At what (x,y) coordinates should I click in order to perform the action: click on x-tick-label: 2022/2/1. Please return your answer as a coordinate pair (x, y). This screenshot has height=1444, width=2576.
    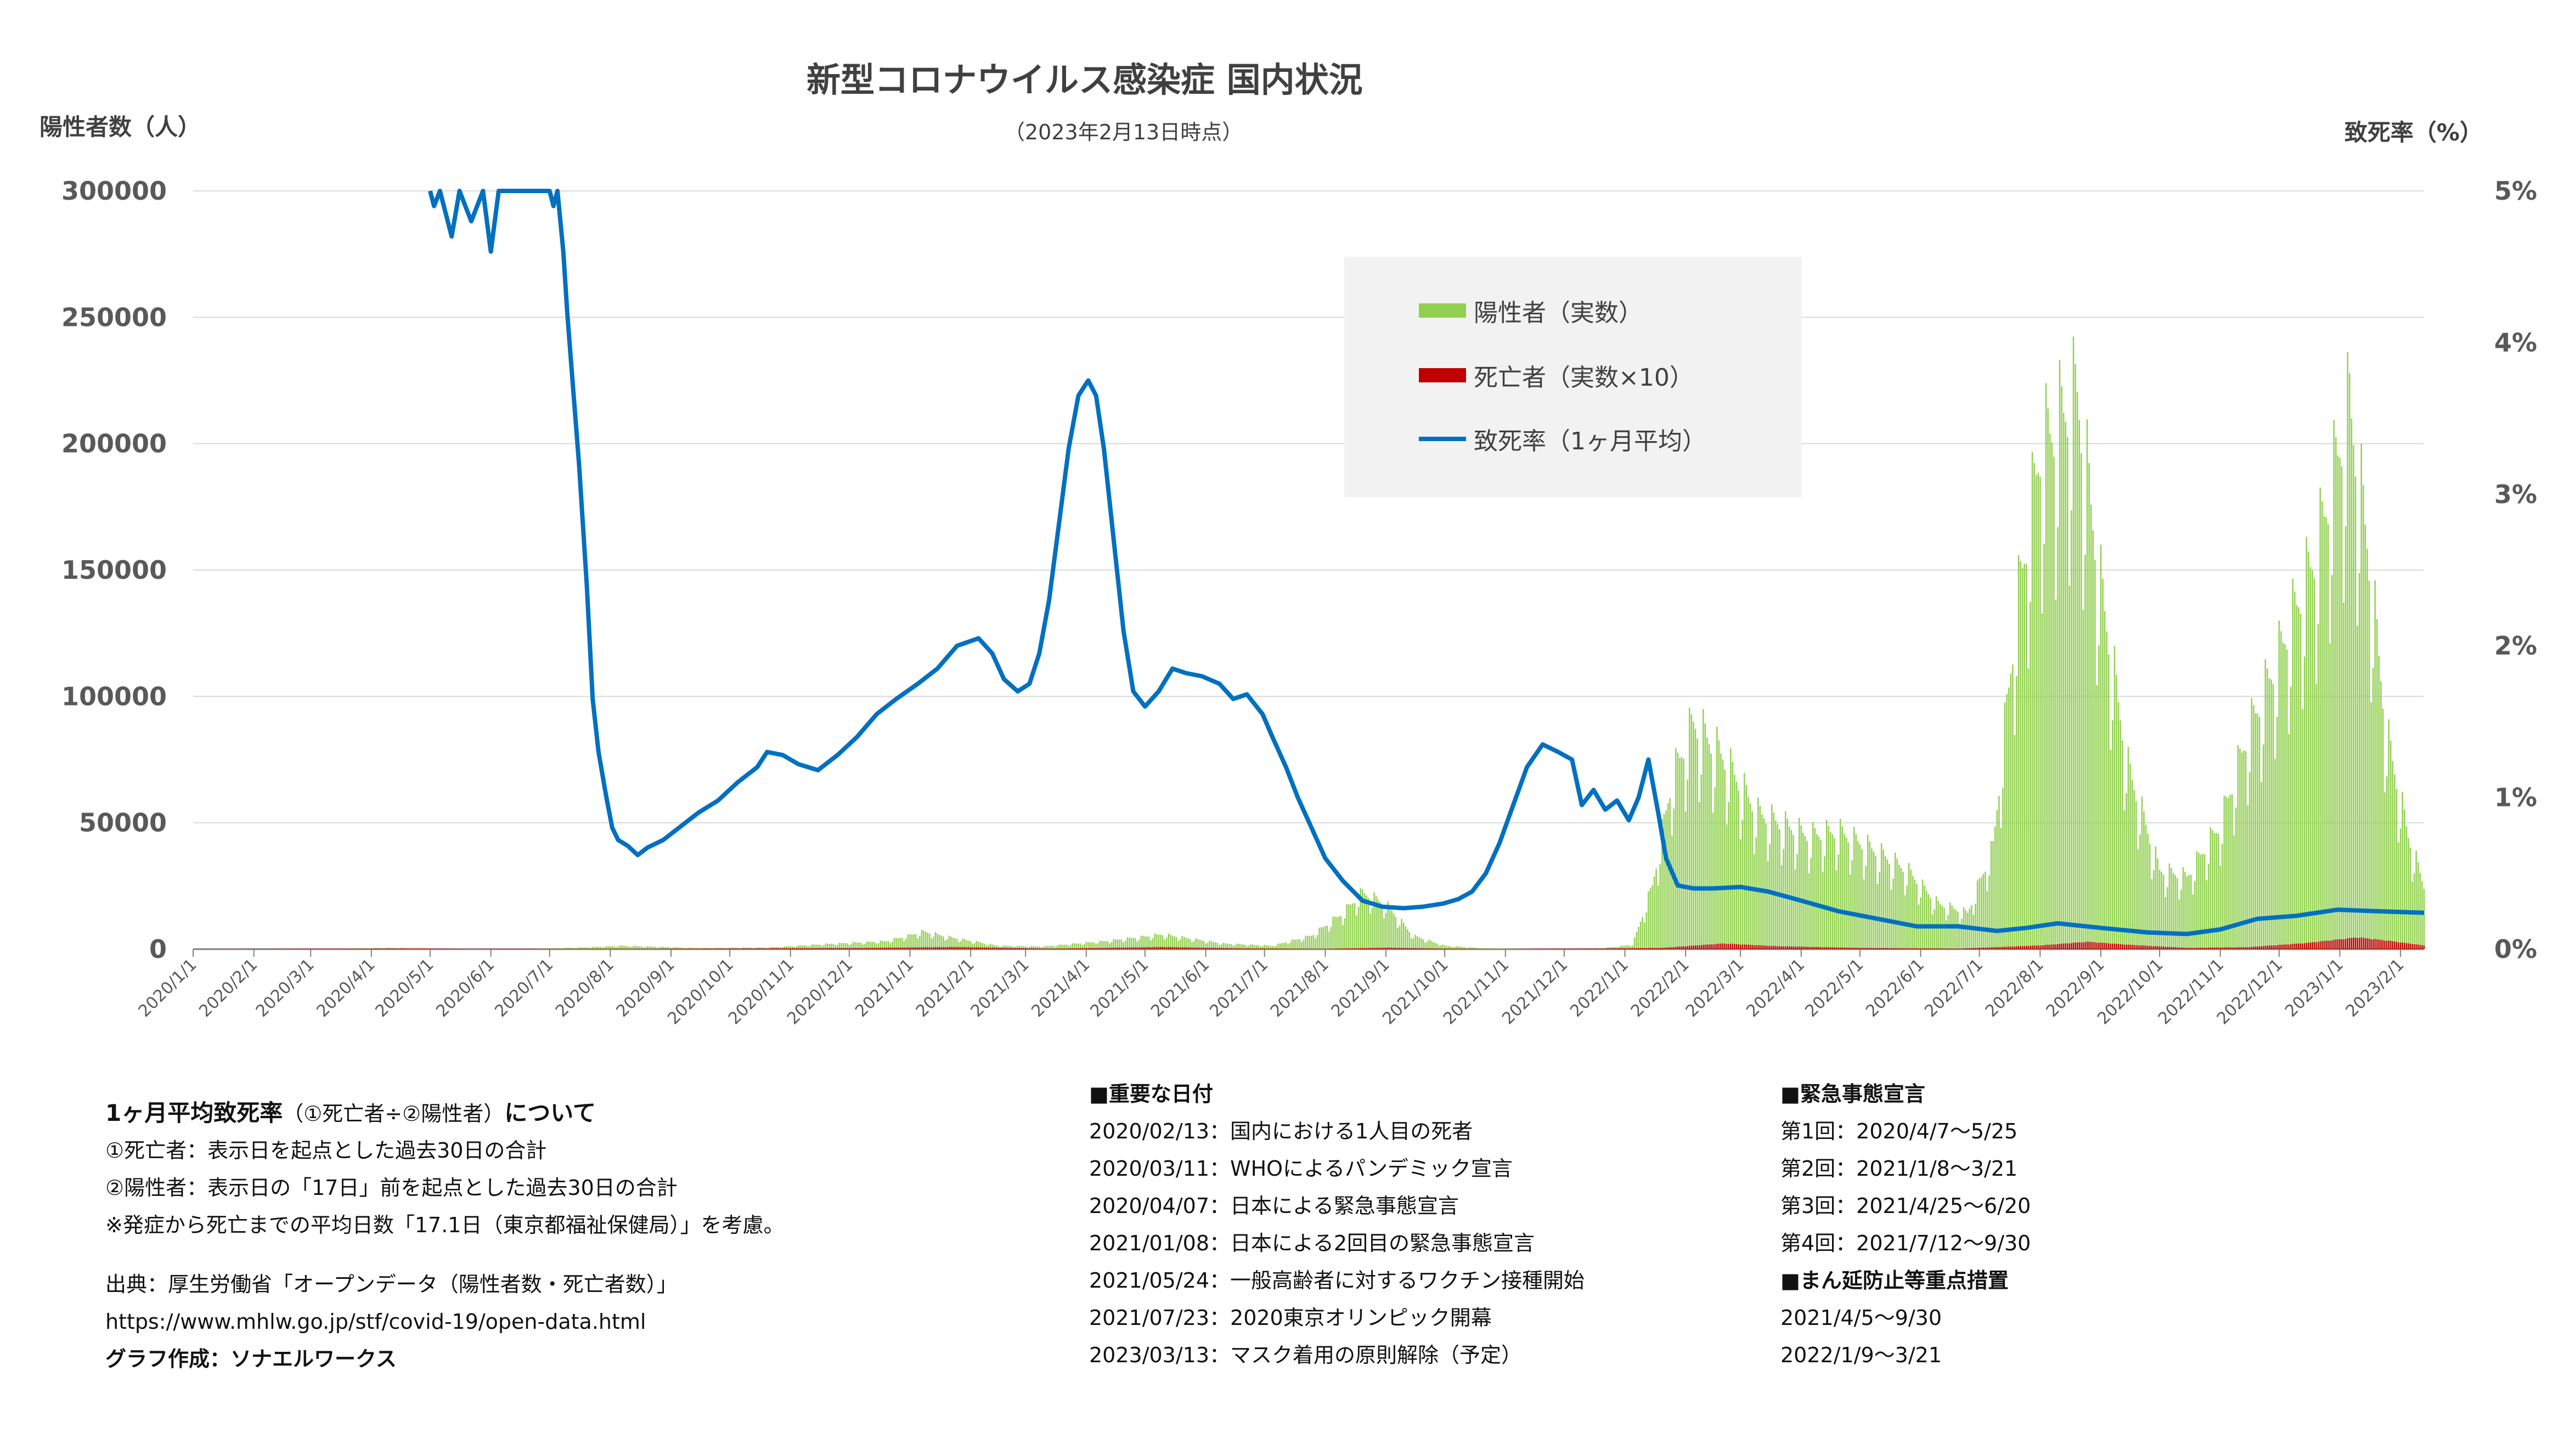
    Looking at the image, I should click on (1660, 988).